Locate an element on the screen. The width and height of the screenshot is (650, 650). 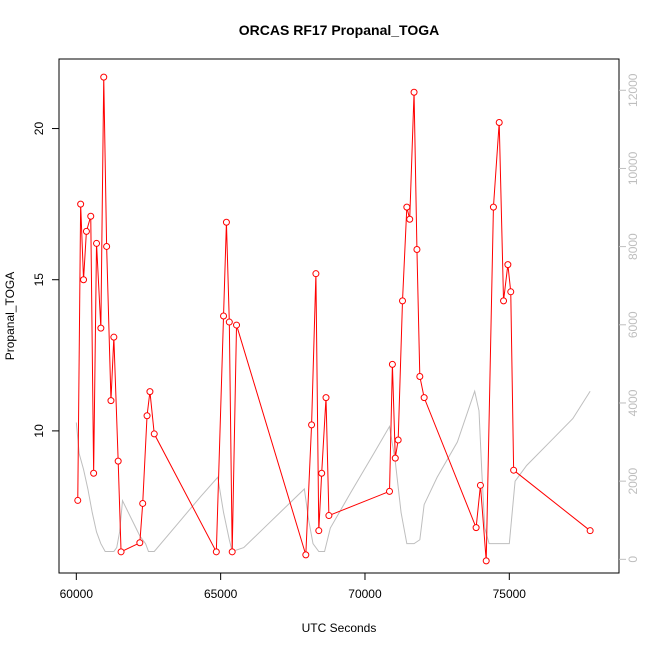
y-tick-label-right: 2000 is located at coordinates (633, 480).